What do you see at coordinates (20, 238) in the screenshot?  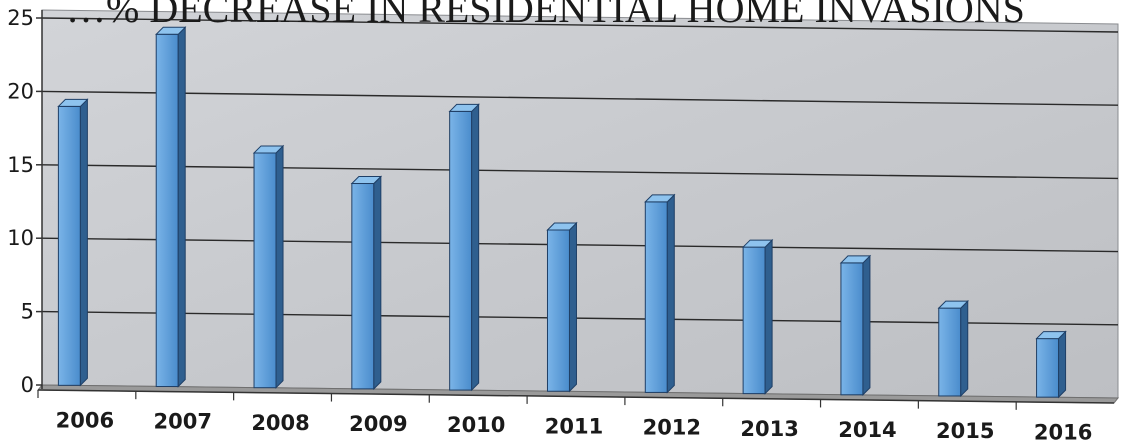 I see `y-tick-label: 10` at bounding box center [20, 238].